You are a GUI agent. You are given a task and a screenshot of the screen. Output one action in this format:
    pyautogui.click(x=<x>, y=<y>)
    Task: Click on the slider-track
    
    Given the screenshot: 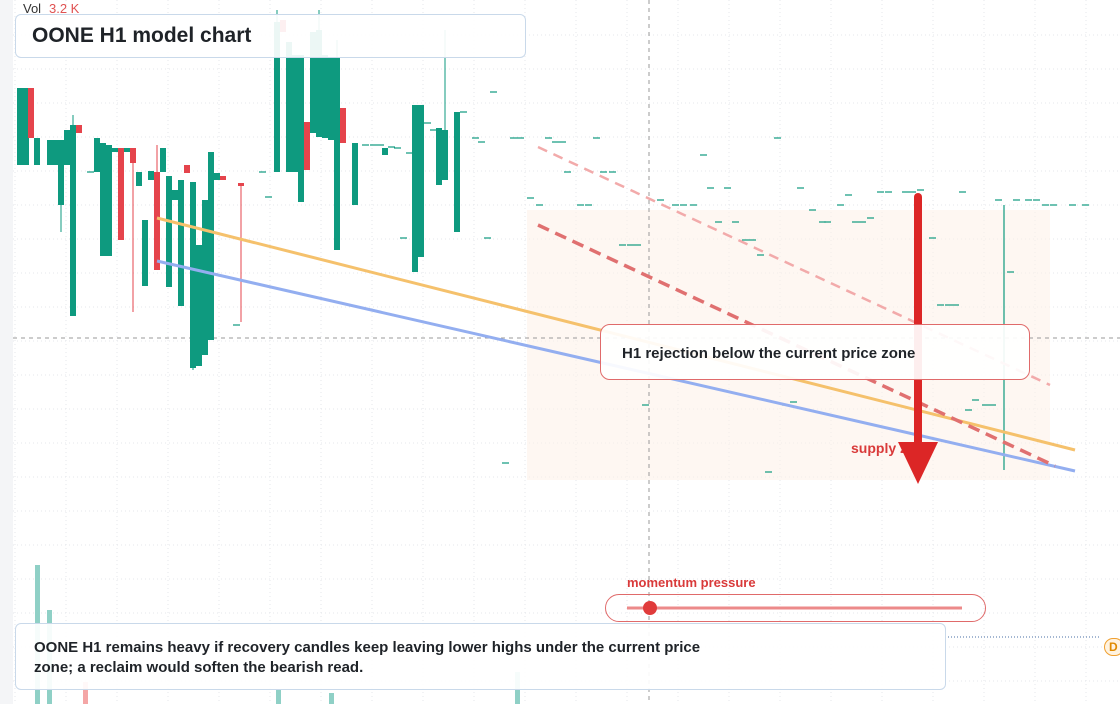 What is the action you would take?
    pyautogui.click(x=794, y=608)
    